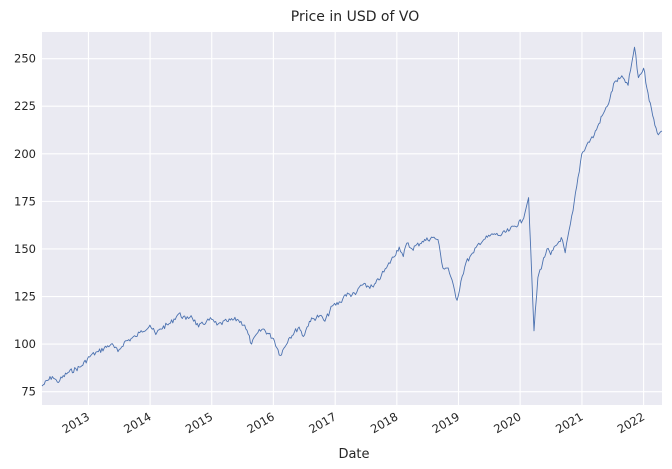 The height and width of the screenshot is (469, 672). Describe the element at coordinates (446, 422) in the screenshot. I see `x-tick-label: 2019` at that location.